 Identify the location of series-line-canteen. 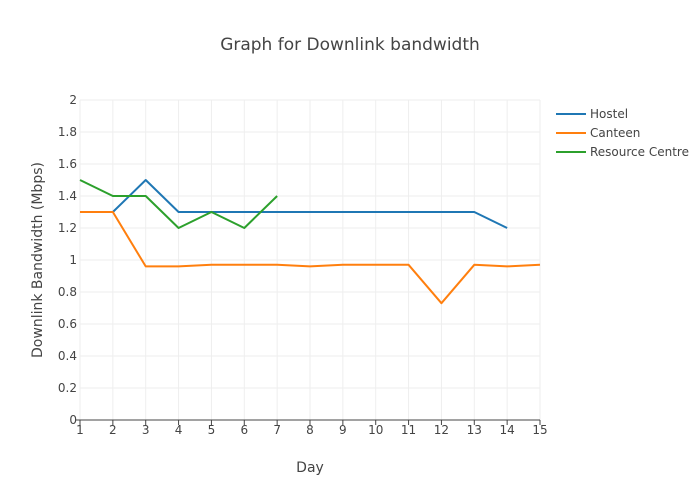
(310, 258).